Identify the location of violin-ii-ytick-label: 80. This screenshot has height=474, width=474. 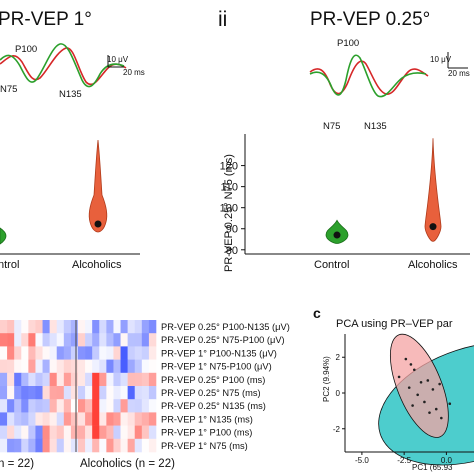
(232, 251).